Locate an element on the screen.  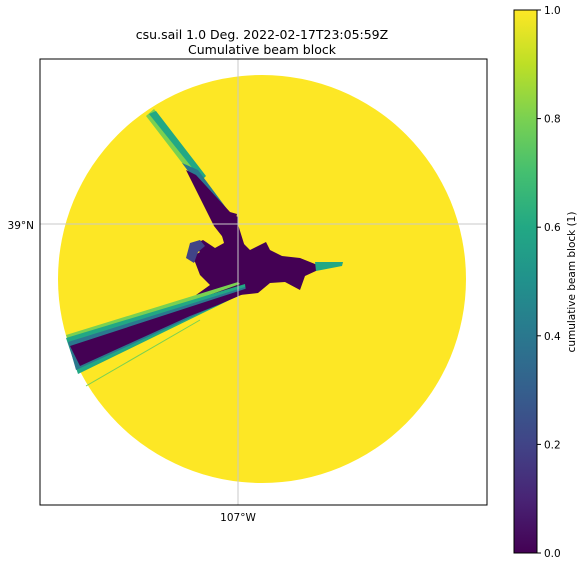
blocked-core-fringe is located at coordinates (195, 251).